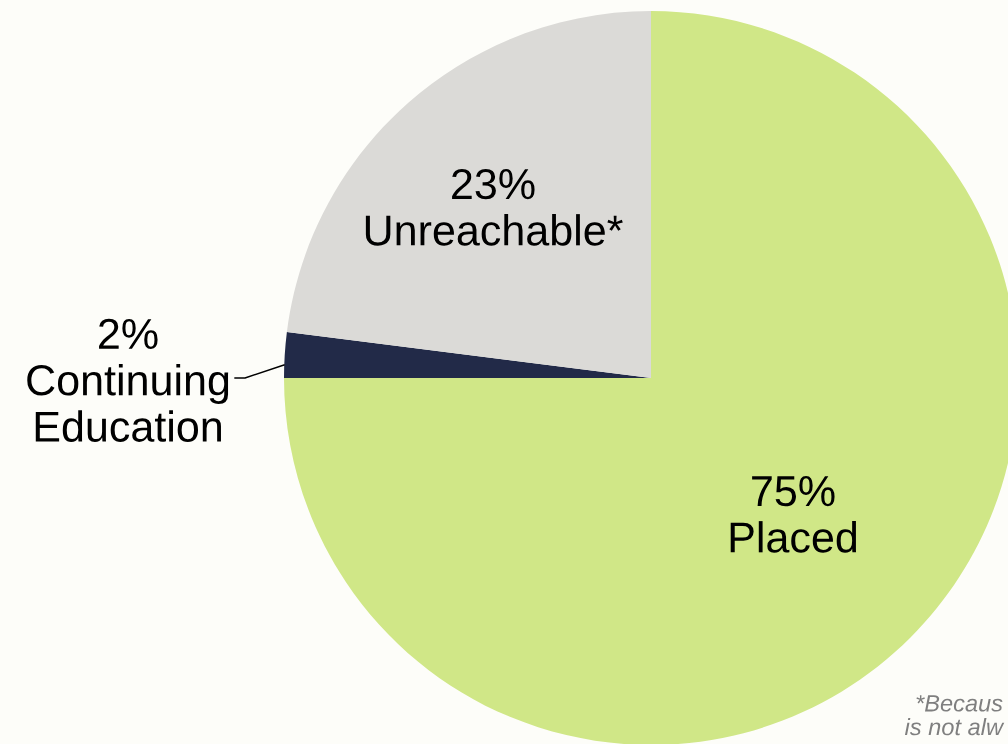 The width and height of the screenshot is (1008, 744). Describe the element at coordinates (793, 491) in the screenshot. I see `data-label: 75%` at that location.